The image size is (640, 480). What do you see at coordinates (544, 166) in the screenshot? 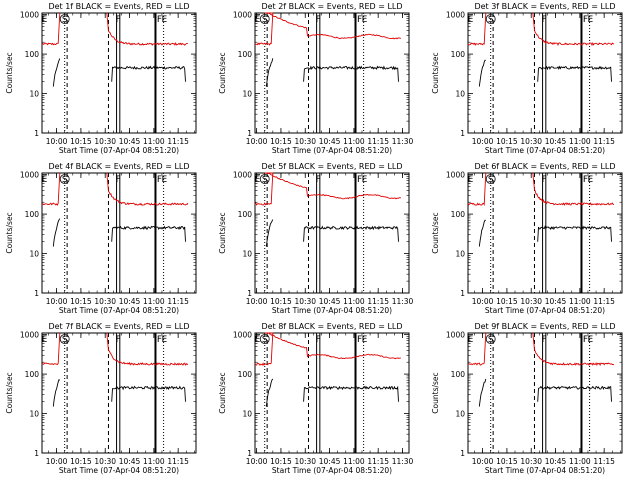
I see `plot-title: Det 6f BLACK = Events, RED = LLD` at bounding box center [544, 166].